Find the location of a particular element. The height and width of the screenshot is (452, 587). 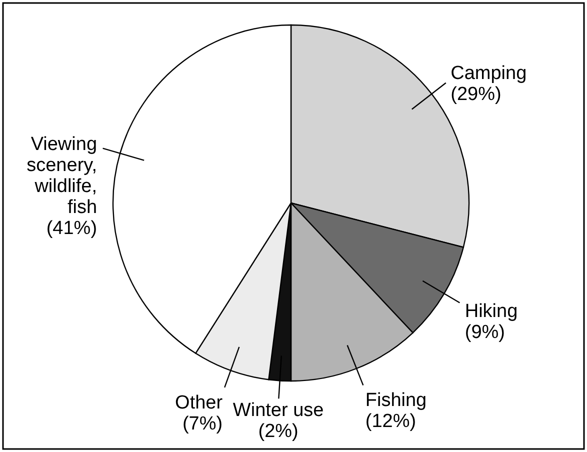

data-label: (2%) is located at coordinates (278, 431).